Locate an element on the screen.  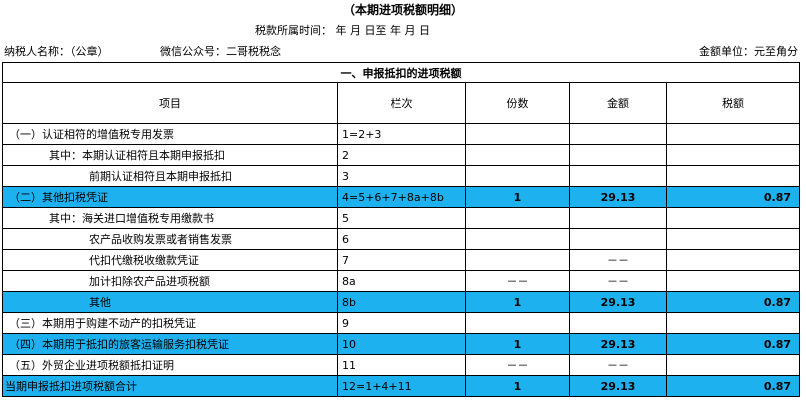
taxpayer: 纳税人名称：（公章） is located at coordinates (56, 51).